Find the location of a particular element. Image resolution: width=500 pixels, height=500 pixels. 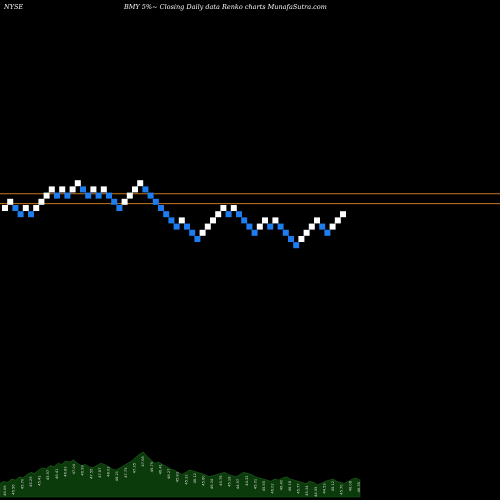

volume-label: 46.83 is located at coordinates (65, 471).